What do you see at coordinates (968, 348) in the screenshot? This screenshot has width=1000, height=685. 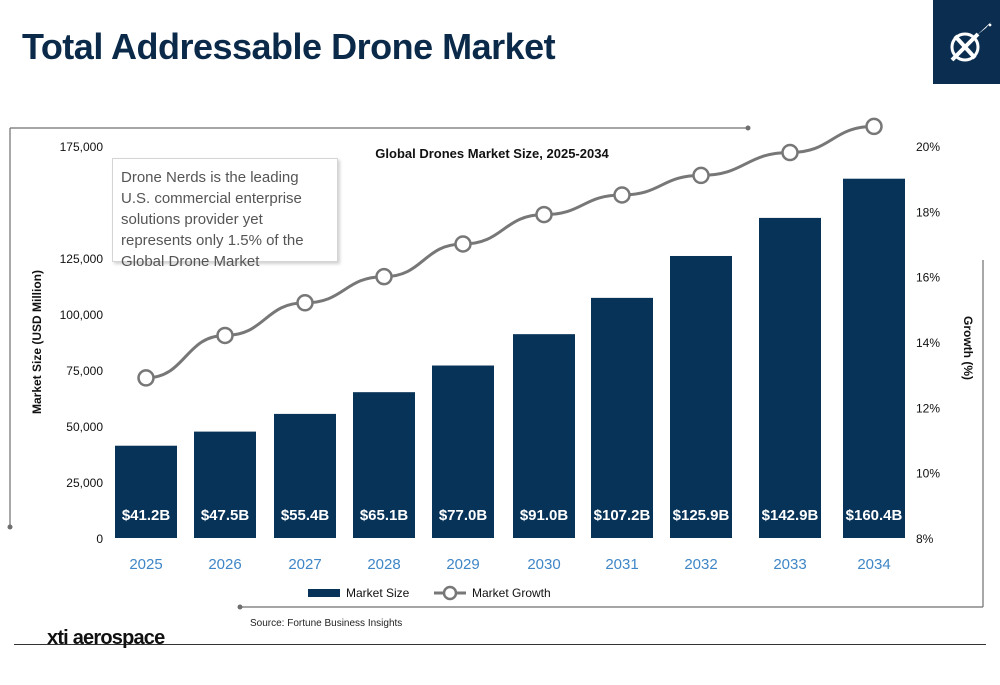 I see `y2-axis-label: Growth (%)` at bounding box center [968, 348].